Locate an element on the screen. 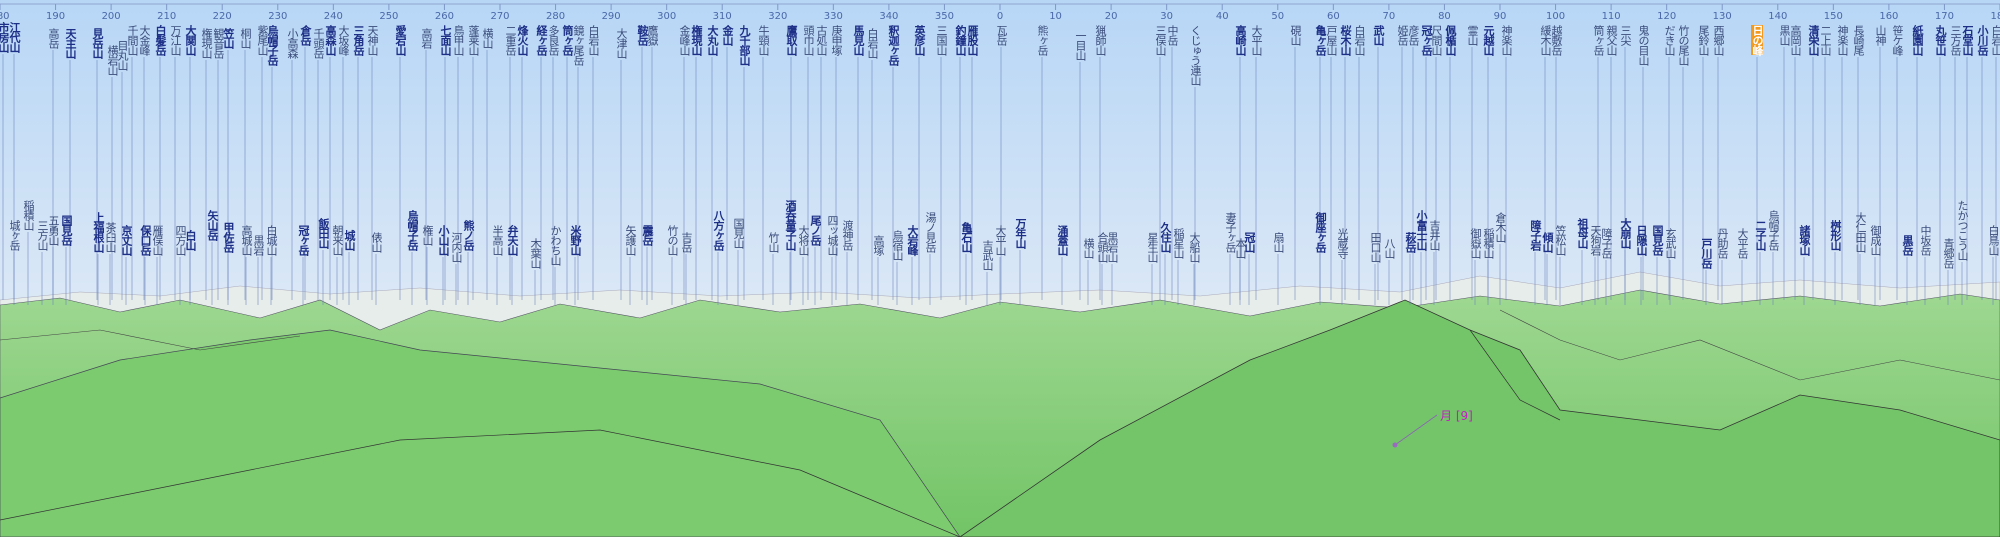 This screenshot has height=537, width=2000. peak-label: 吉岳 is located at coordinates (686, 242).